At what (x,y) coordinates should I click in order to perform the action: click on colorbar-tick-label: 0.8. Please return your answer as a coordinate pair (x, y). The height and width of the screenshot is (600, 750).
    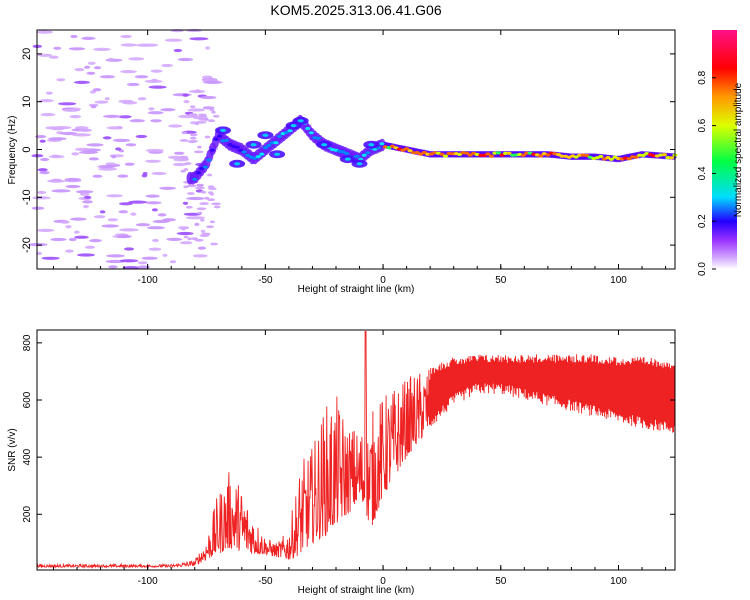
    Looking at the image, I should click on (702, 77).